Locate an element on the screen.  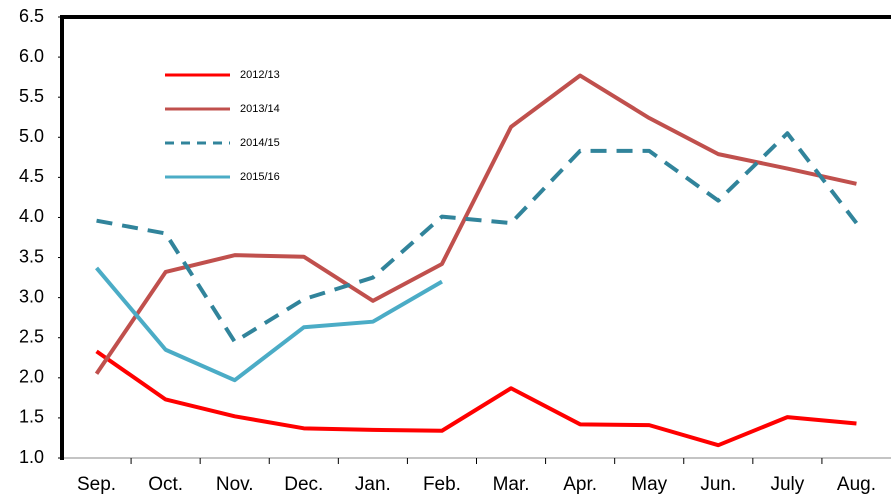
line-series is located at coordinates (269, 324).